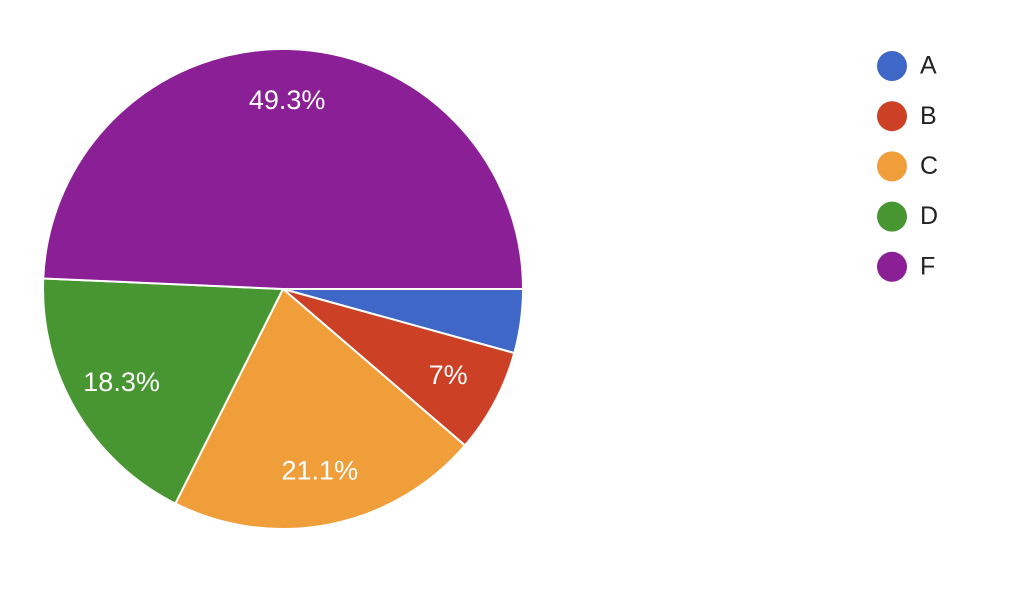 This screenshot has height=600, width=1024. What do you see at coordinates (287, 100) in the screenshot?
I see `slice-label: 49.3%` at bounding box center [287, 100].